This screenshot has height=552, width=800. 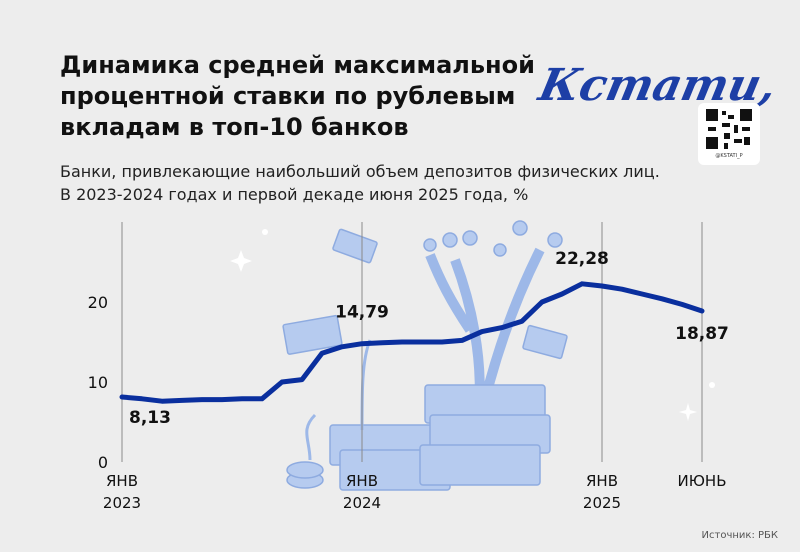 What do you see at coordinates (362, 492) in the screenshot?
I see `x-tick-label: ЯНВ 2024` at bounding box center [362, 492].